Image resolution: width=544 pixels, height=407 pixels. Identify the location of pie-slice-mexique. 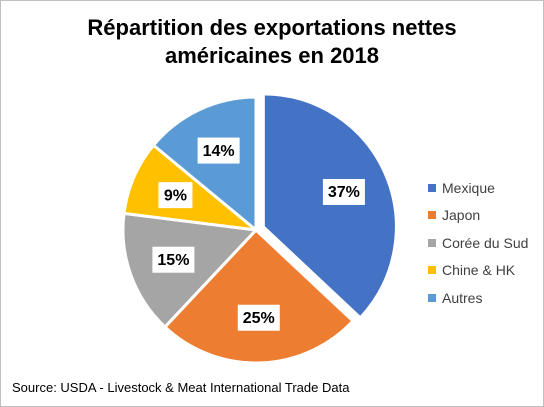
(329, 206).